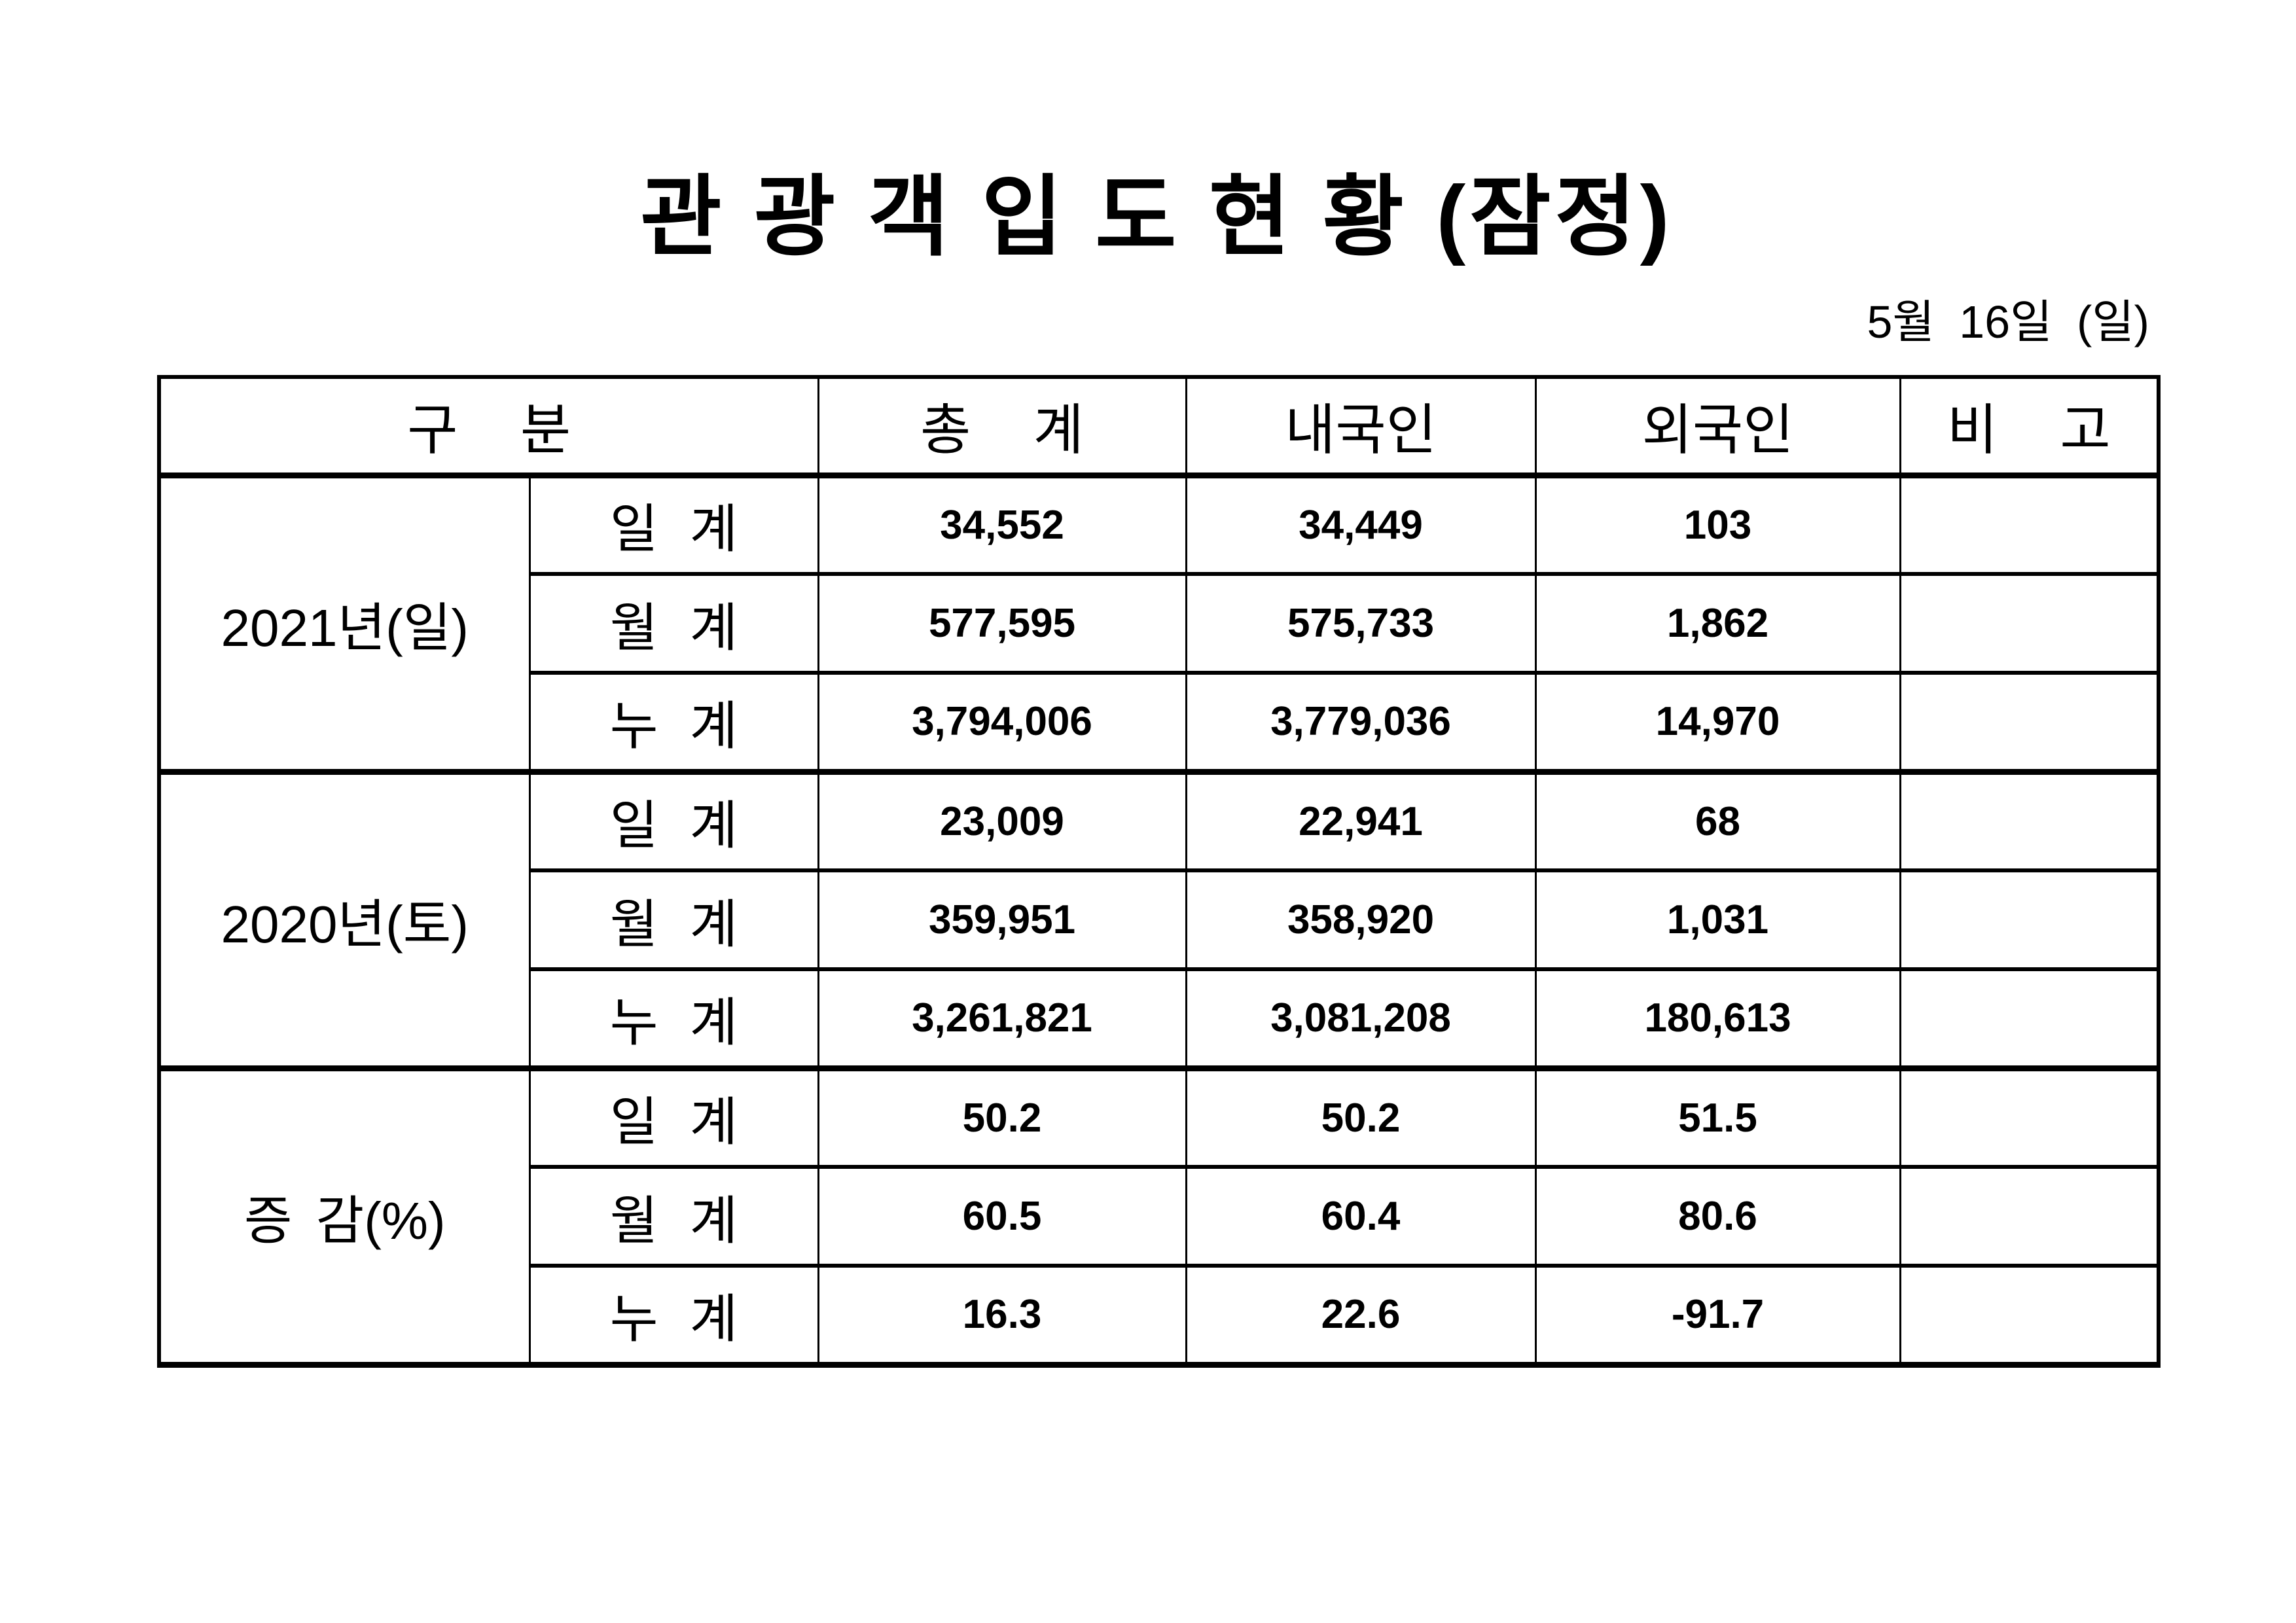  I want to click on value-2020-monthly-foreign: 1,031, so click(1717, 920).